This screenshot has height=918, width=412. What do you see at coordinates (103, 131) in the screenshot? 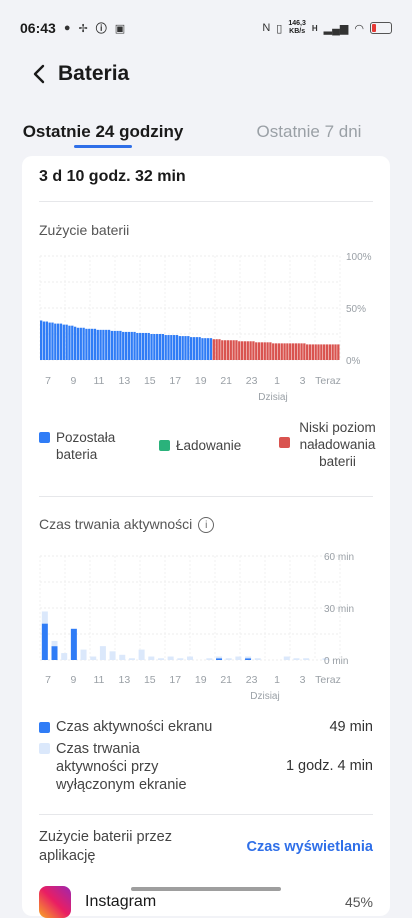
I see `tab-last-24-hours: Ostatnie 24 godziny` at bounding box center [103, 131].